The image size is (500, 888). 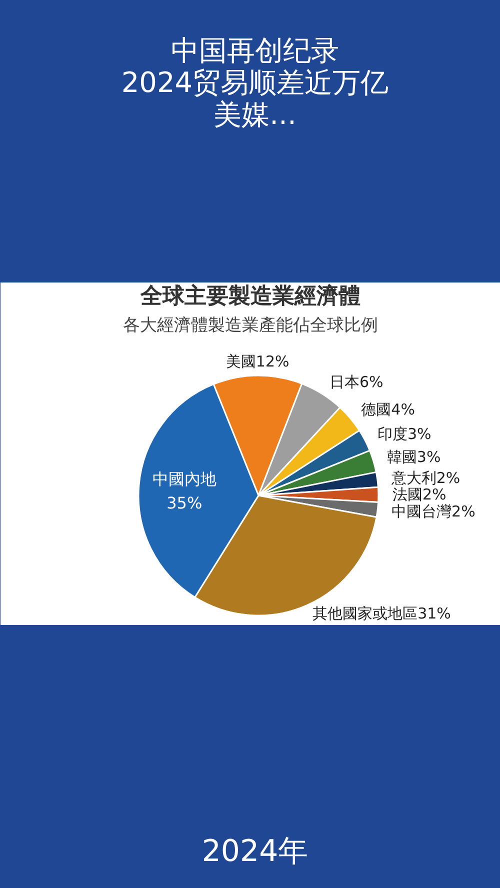 I want to click on text: 2024年, so click(x=255, y=852).